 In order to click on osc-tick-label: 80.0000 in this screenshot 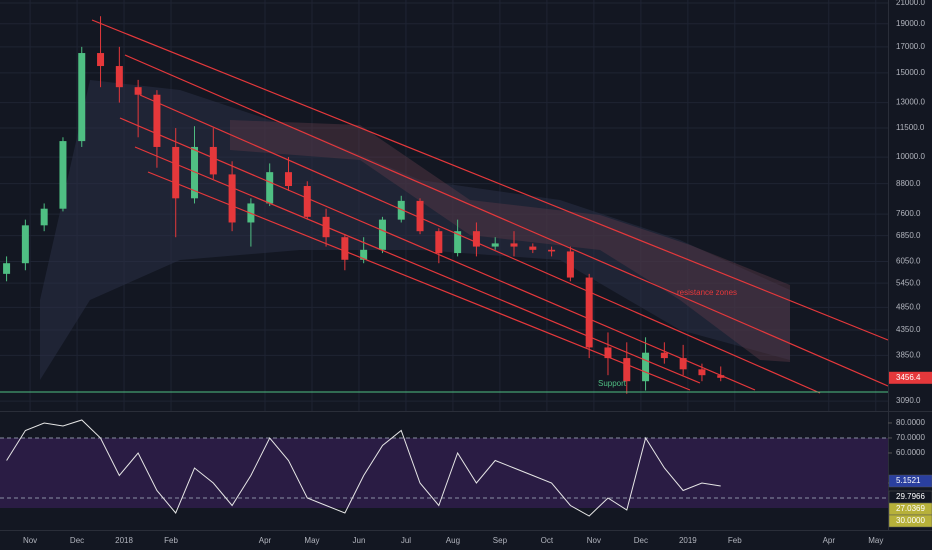, I will do `click(910, 422)`.